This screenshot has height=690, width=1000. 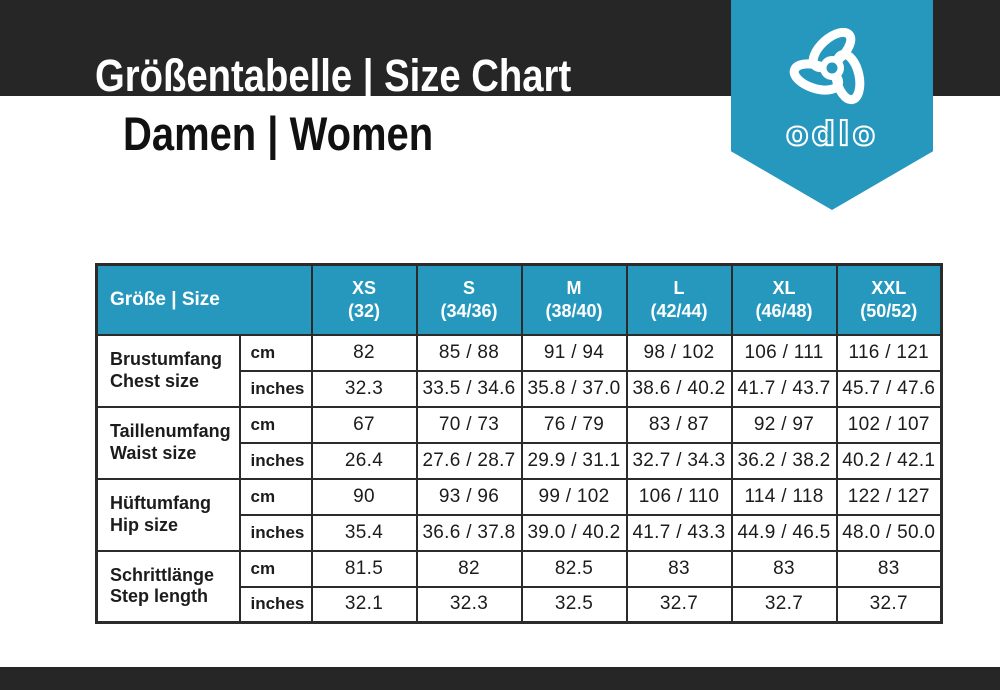 I want to click on table-cell: 67, so click(x=364, y=424).